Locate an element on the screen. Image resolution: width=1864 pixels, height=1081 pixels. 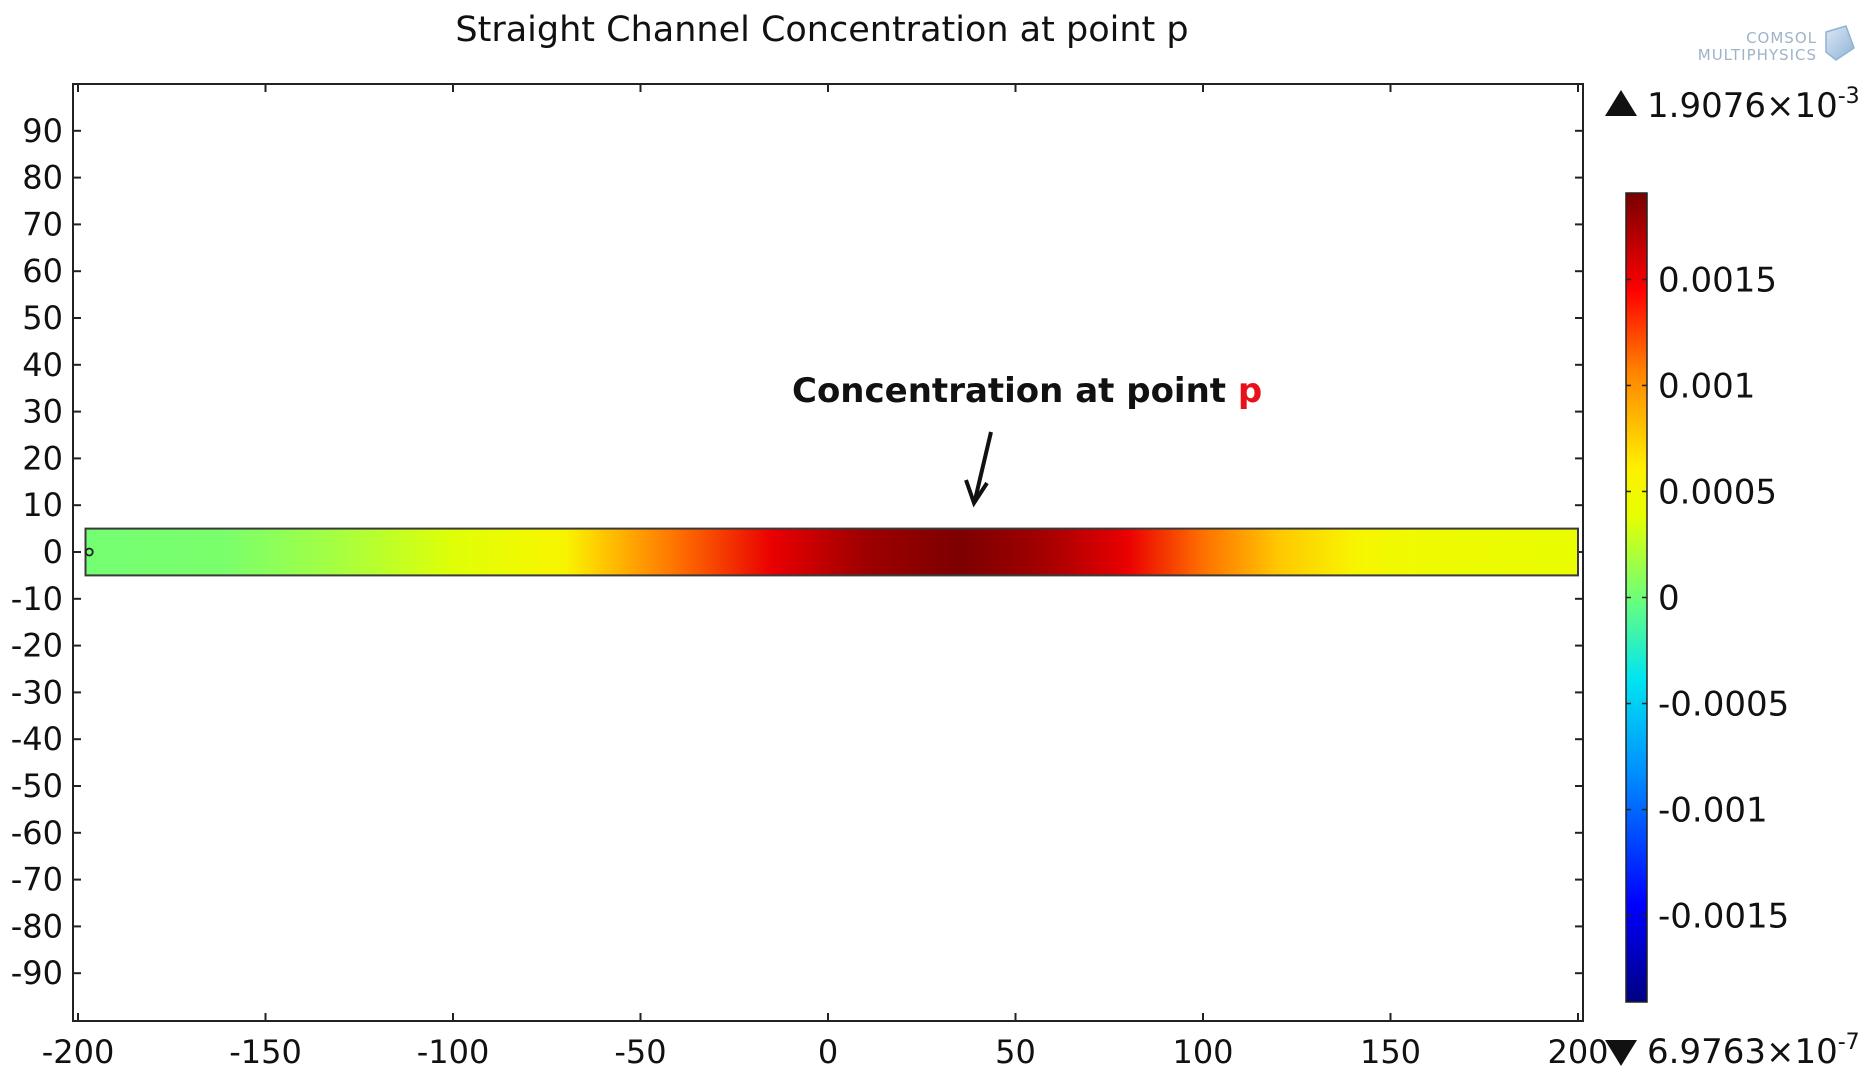
min-triangle-icon is located at coordinates (1621, 1053).